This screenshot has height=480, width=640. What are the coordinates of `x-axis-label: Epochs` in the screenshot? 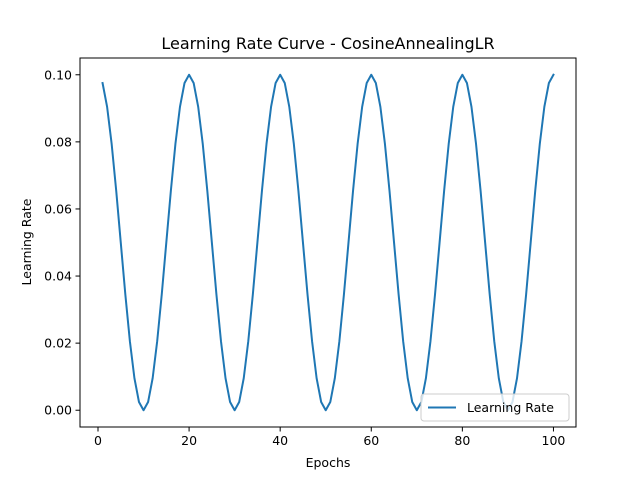 It's located at (328, 462).